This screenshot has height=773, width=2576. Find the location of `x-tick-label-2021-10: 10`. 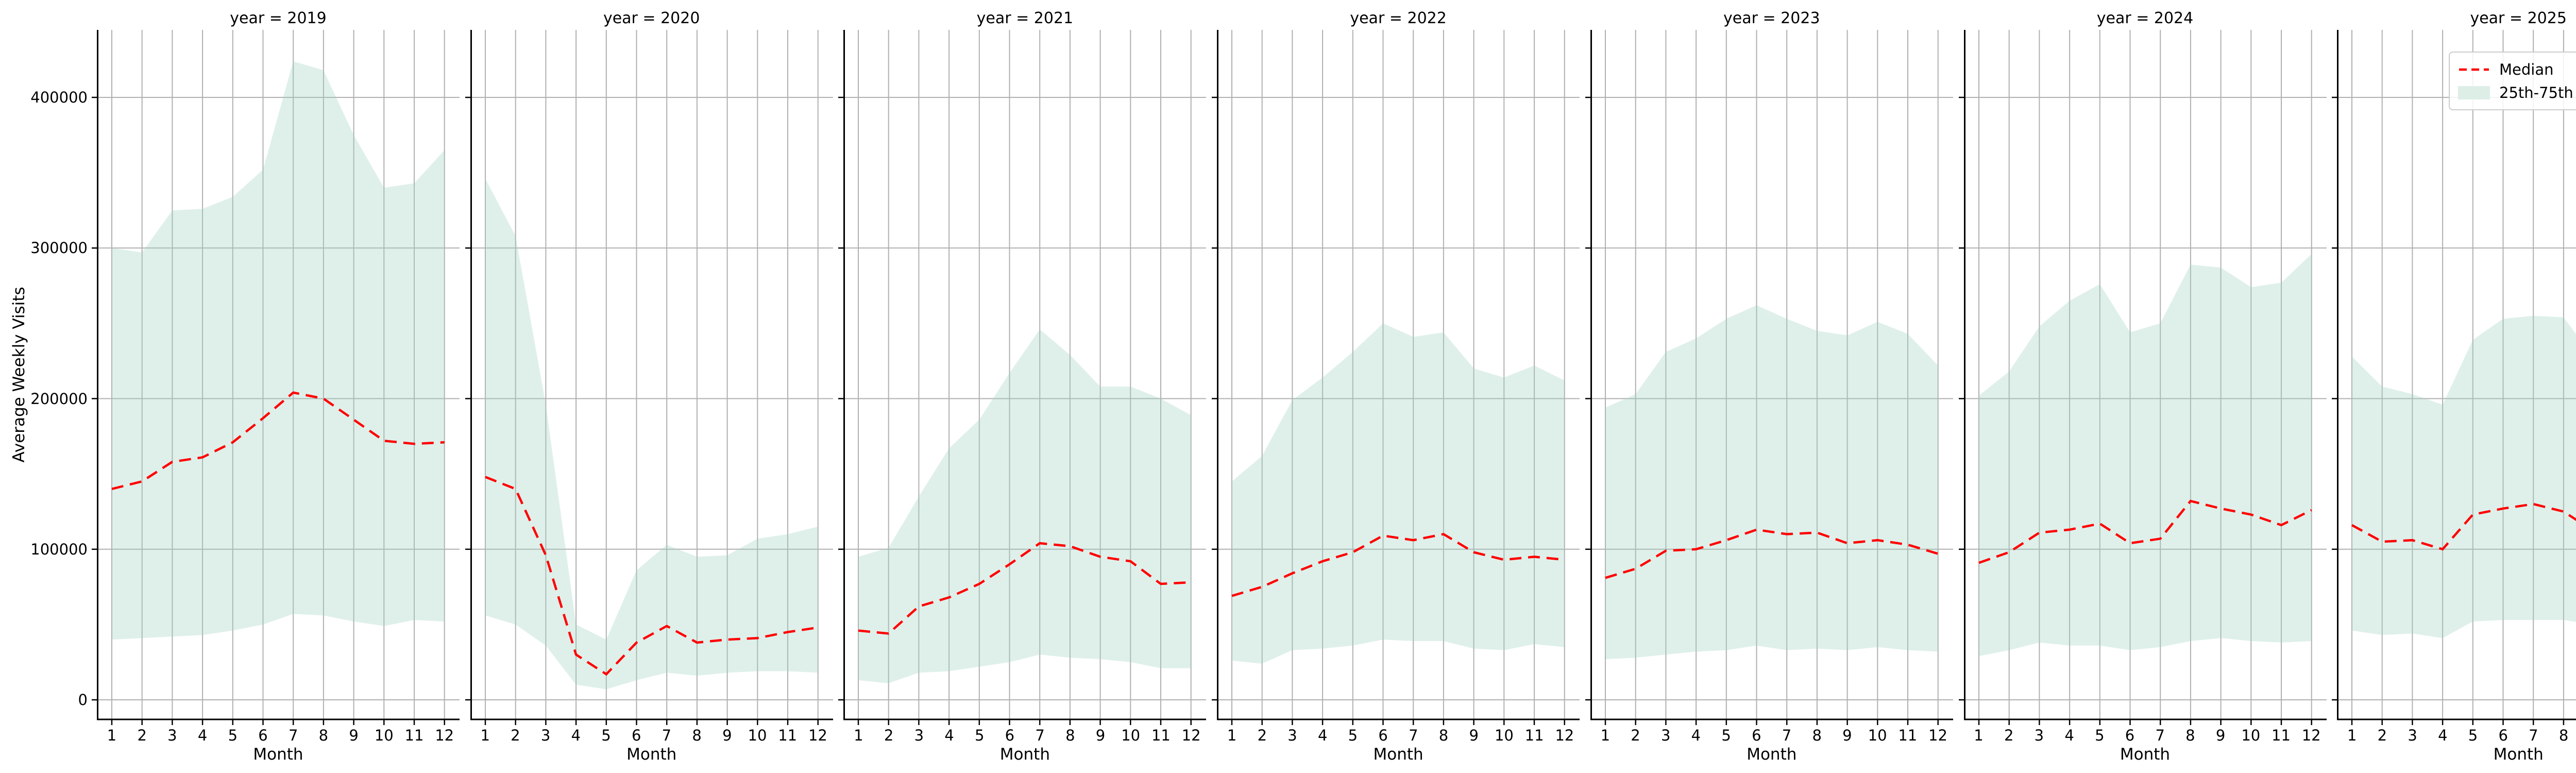

x-tick-label-2021-10: 10 is located at coordinates (1131, 735).